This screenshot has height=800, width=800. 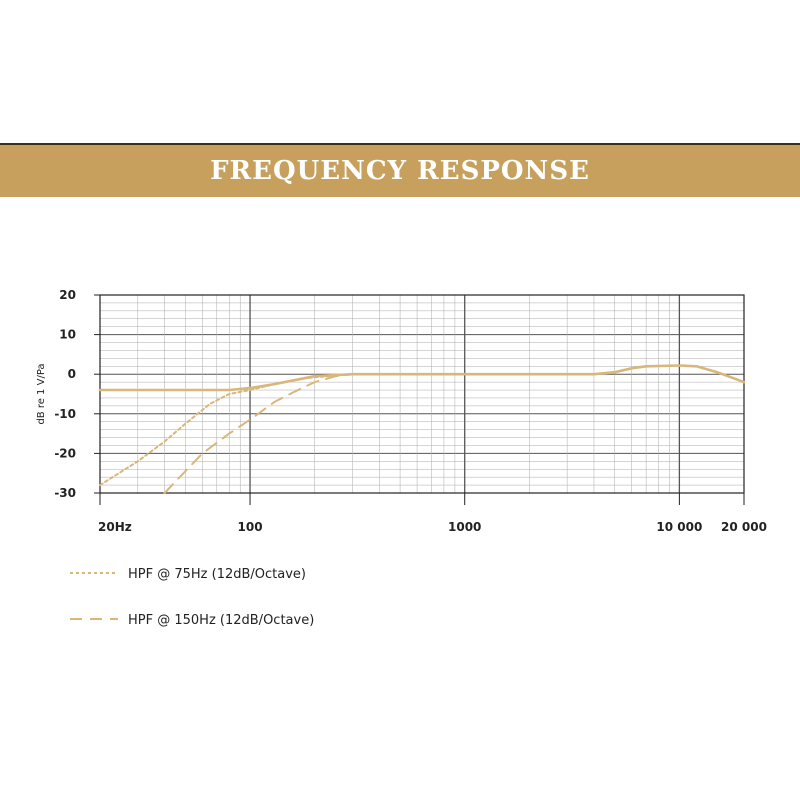 I want to click on y-tick-label: 20, so click(x=67, y=295).